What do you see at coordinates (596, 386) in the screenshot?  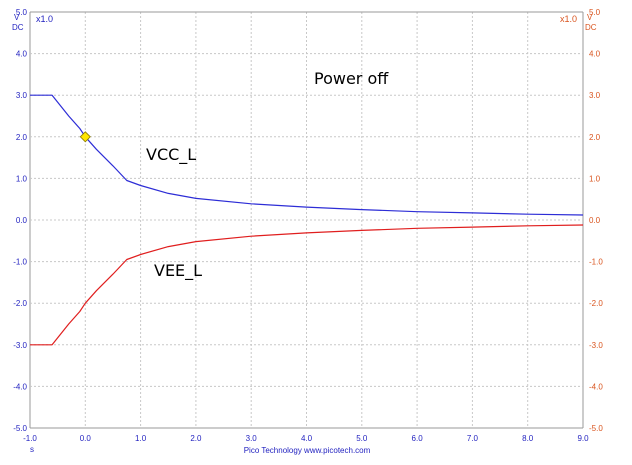 I see `y-tick-label-right: -4.0` at bounding box center [596, 386].